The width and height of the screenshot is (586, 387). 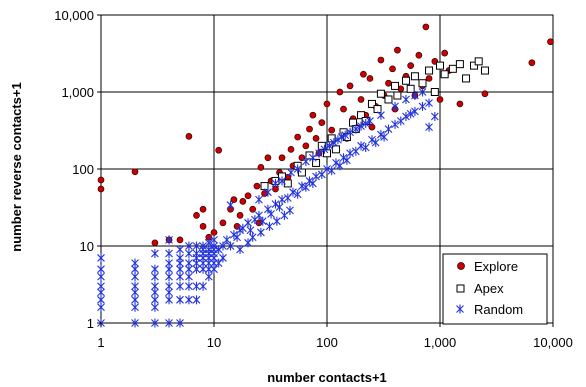 What do you see at coordinates (100, 342) in the screenshot?
I see `x-tick-label: 1` at bounding box center [100, 342].